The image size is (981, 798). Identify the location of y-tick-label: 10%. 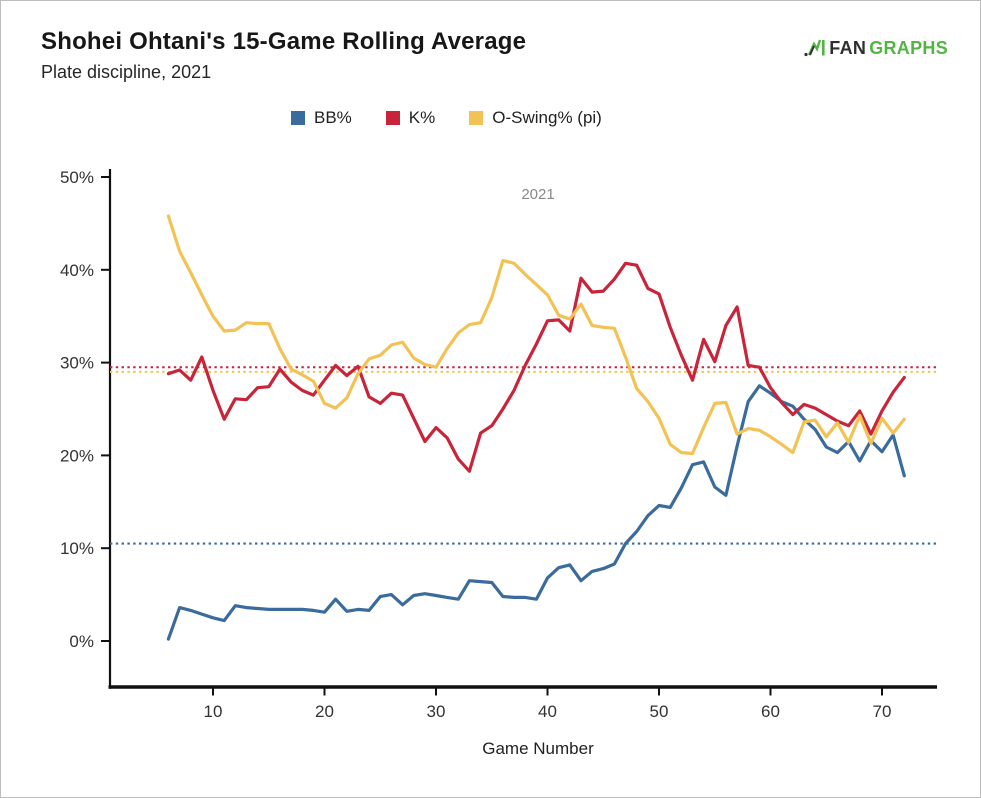
(77, 548).